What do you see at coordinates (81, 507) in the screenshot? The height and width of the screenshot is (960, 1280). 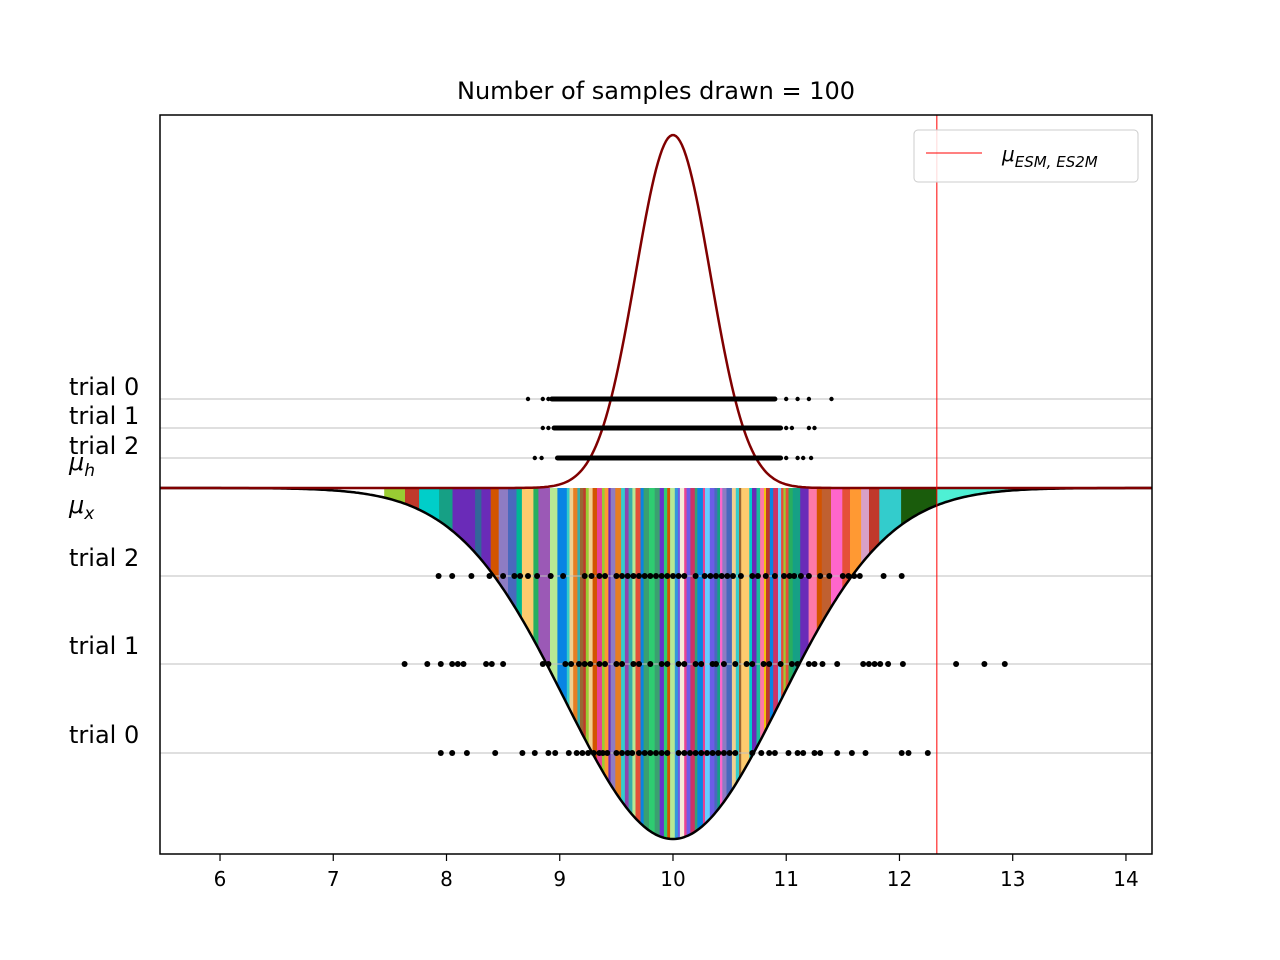 I see `row-label-mu-x: μx` at bounding box center [81, 507].